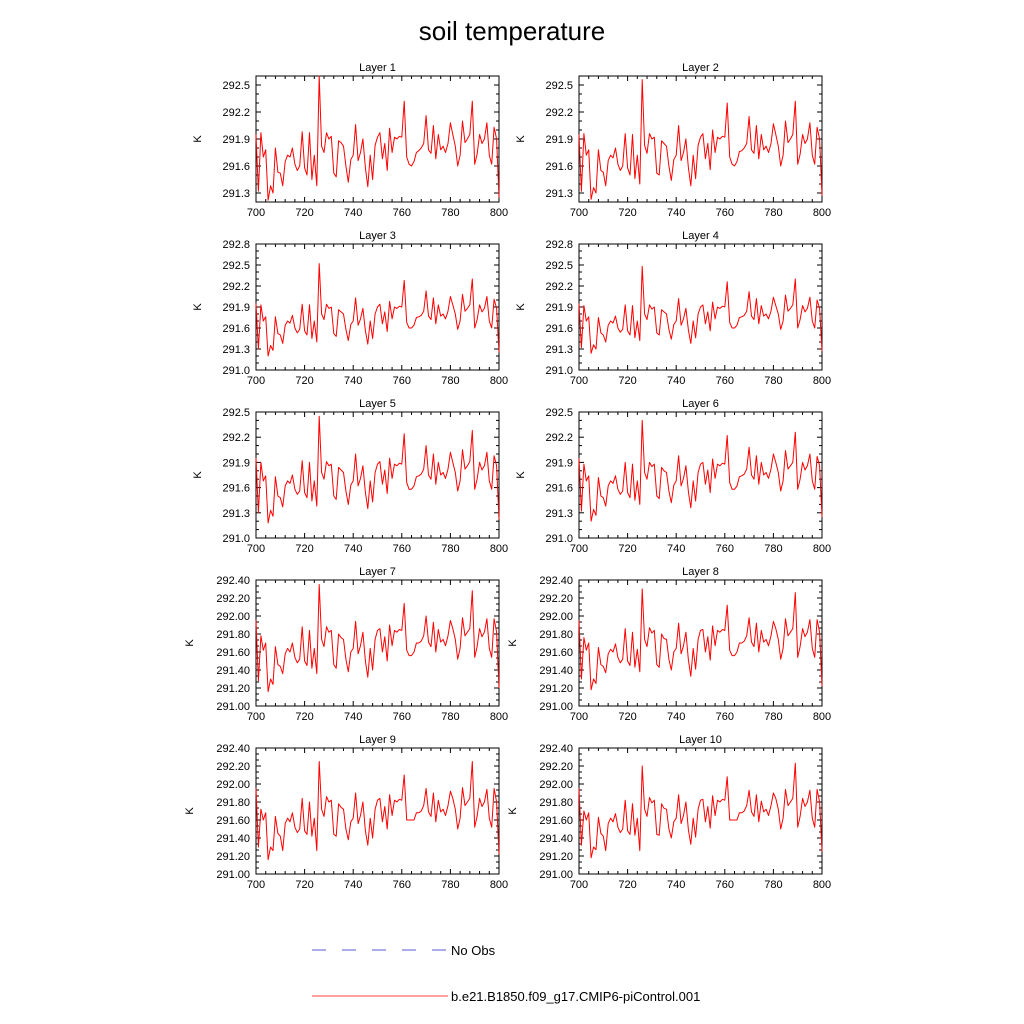  What do you see at coordinates (377, 68) in the screenshot?
I see `panel-title: Layer 1` at bounding box center [377, 68].